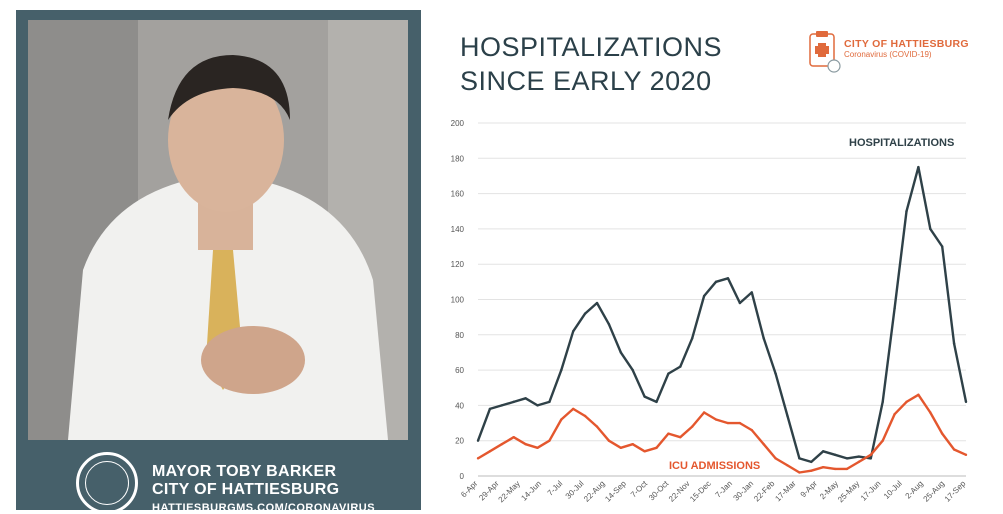 Image resolution: width=1003 pixels, height=514 pixels. Describe the element at coordinates (462, 476) in the screenshot. I see `y-tick-label: 0` at that location.